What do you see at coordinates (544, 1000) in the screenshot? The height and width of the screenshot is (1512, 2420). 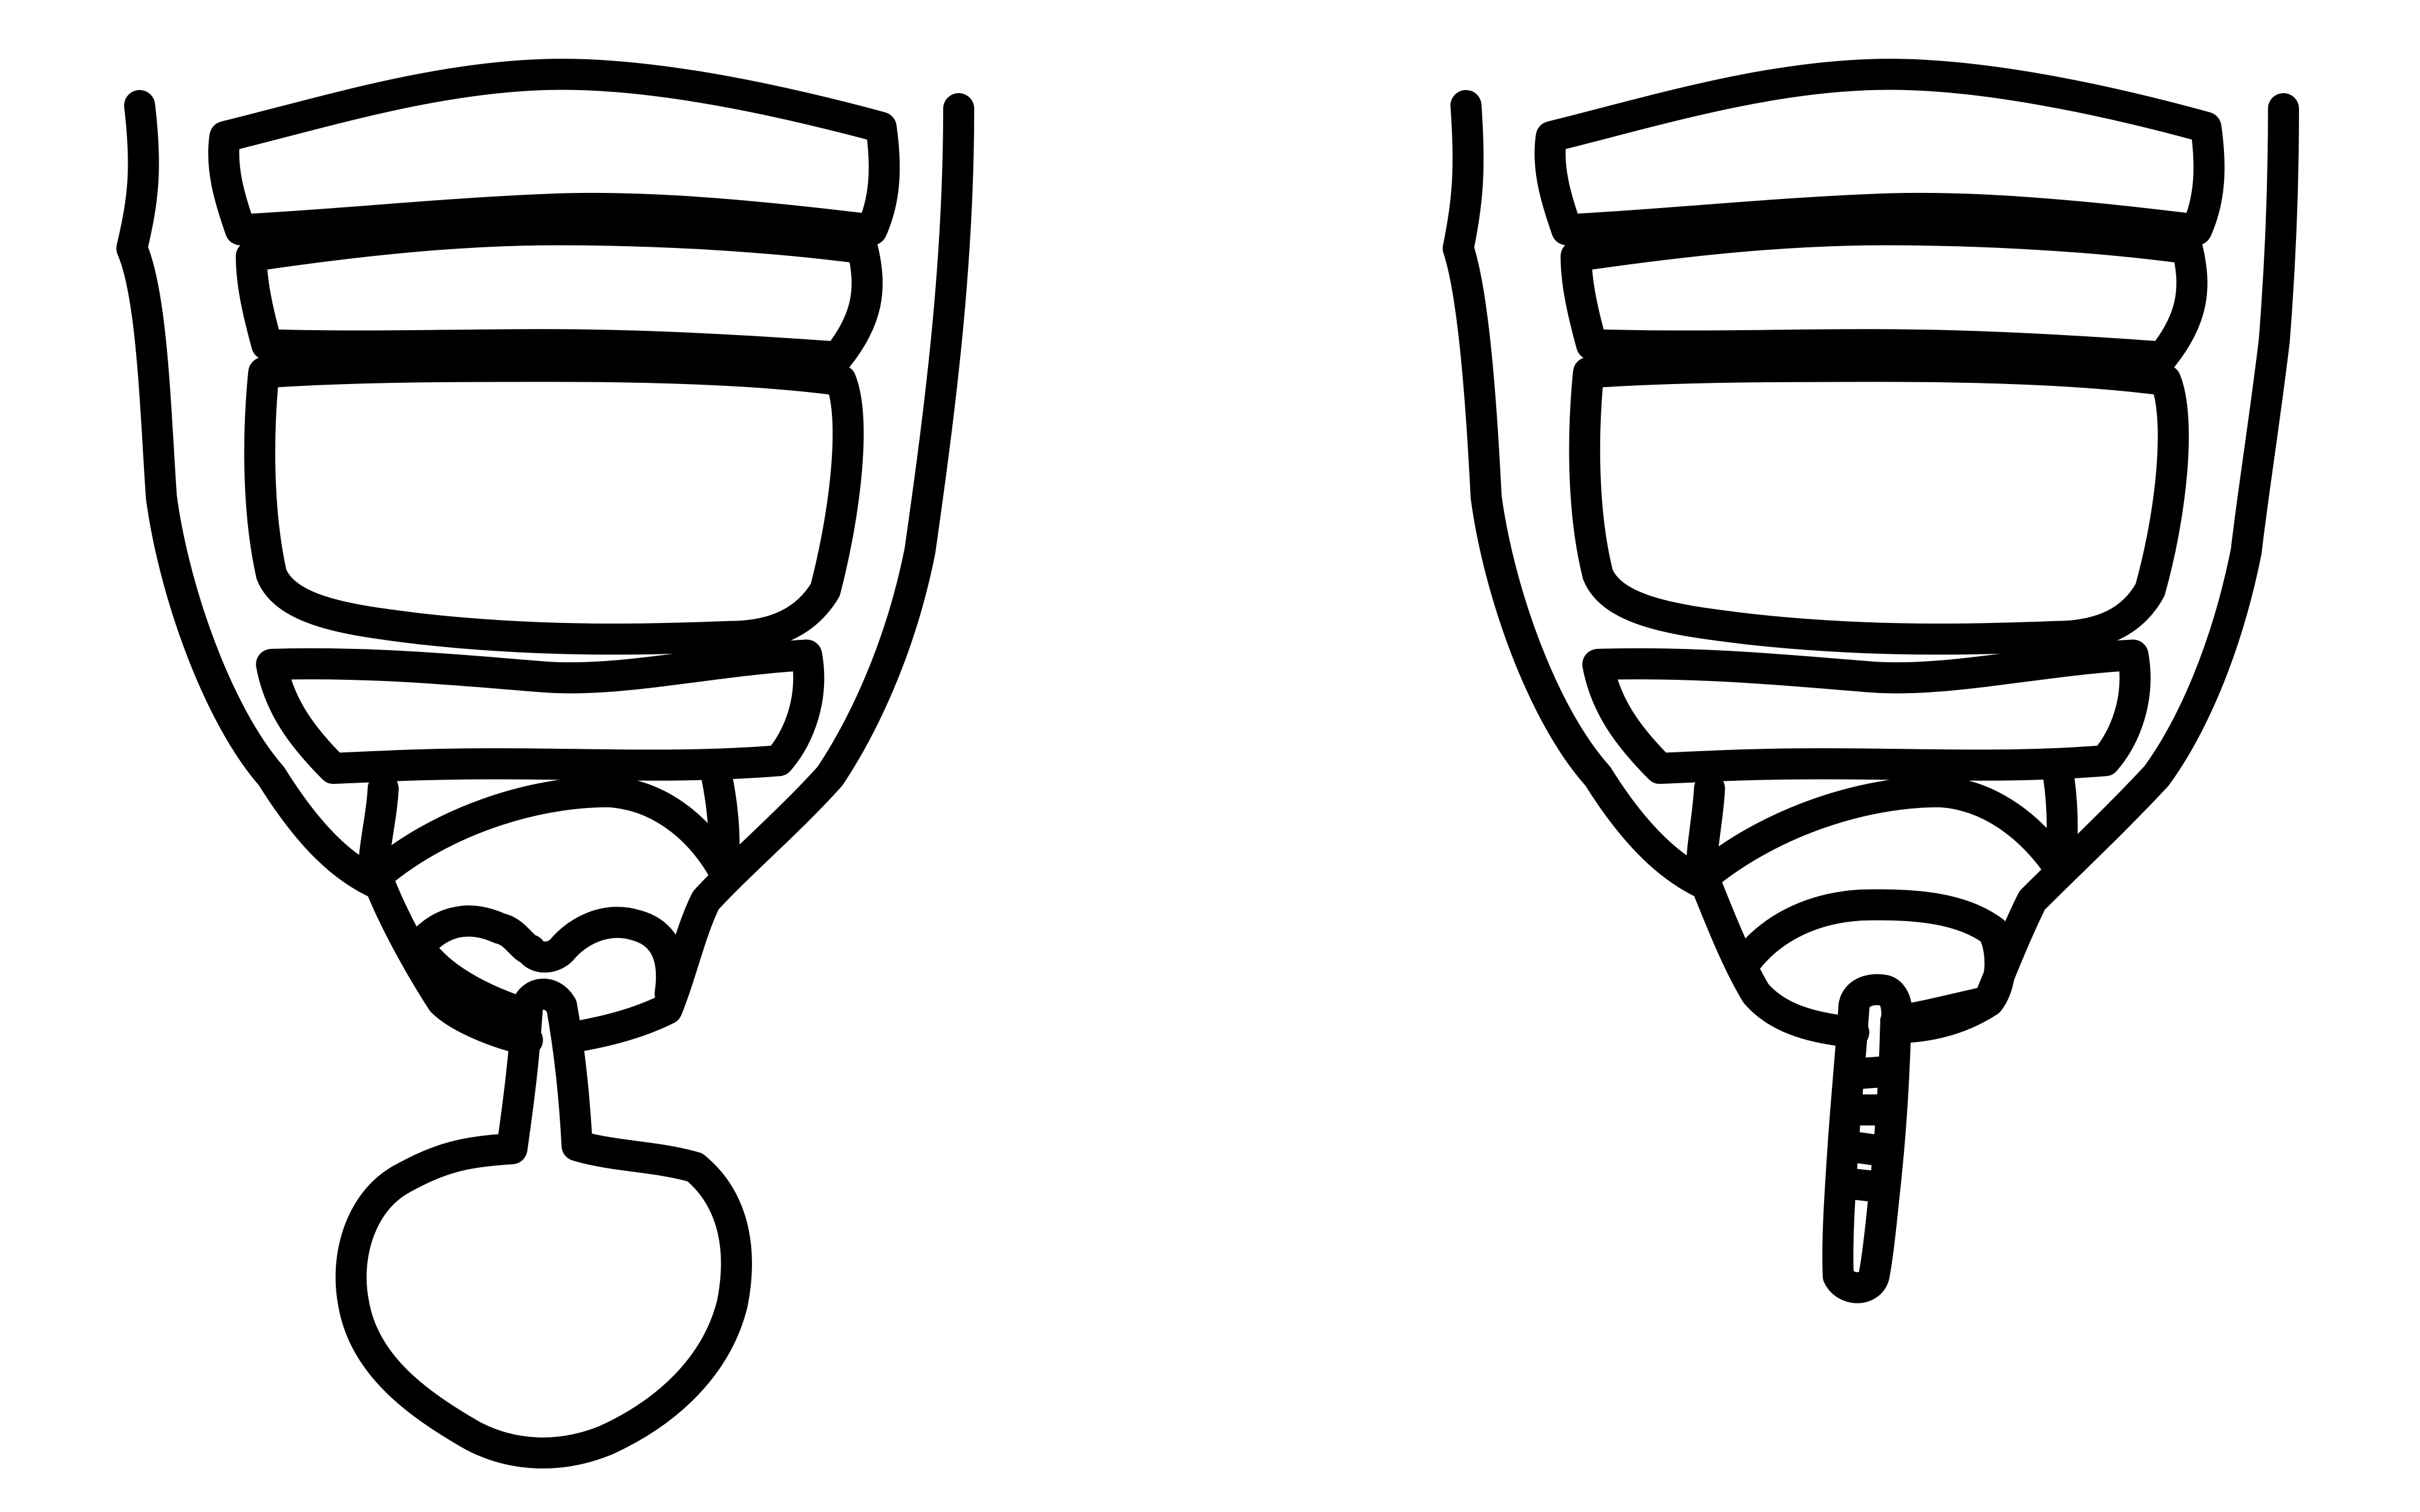 I see `left-appendage-stalk-cap` at bounding box center [544, 1000].